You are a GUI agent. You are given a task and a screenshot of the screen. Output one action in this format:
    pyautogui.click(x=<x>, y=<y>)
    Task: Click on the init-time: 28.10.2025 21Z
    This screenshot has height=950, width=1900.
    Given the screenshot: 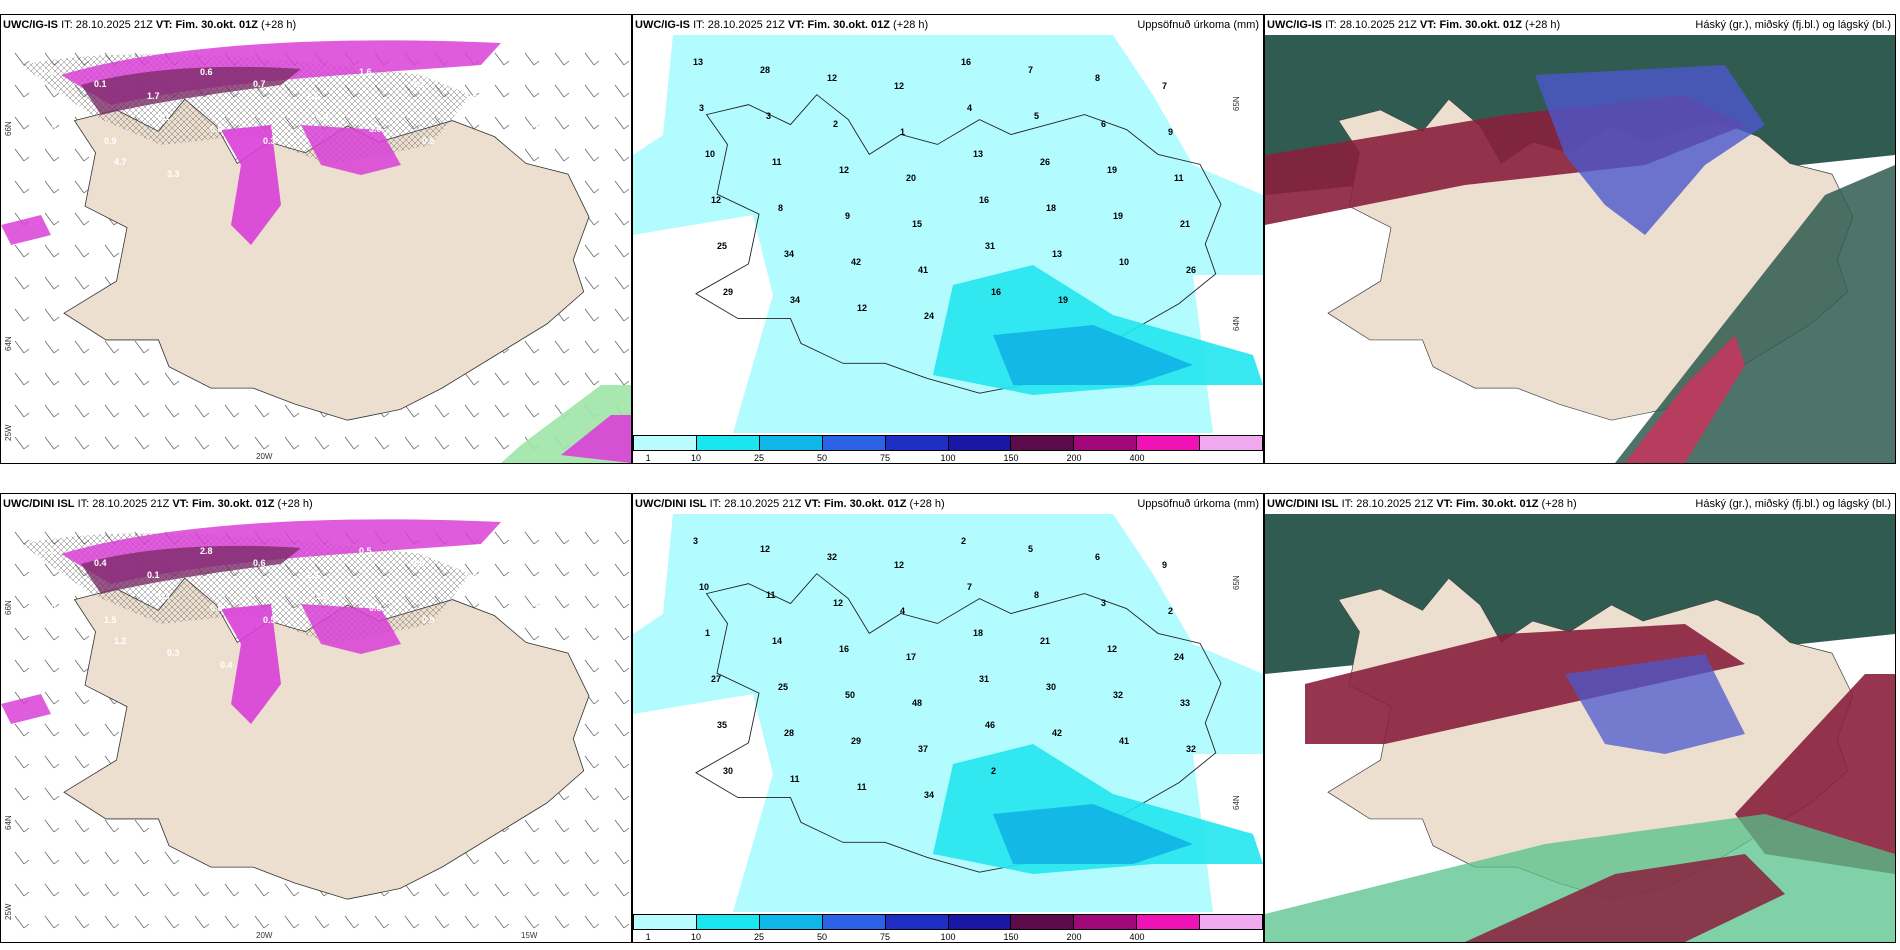 What is the action you would take?
    pyautogui.click(x=746, y=25)
    